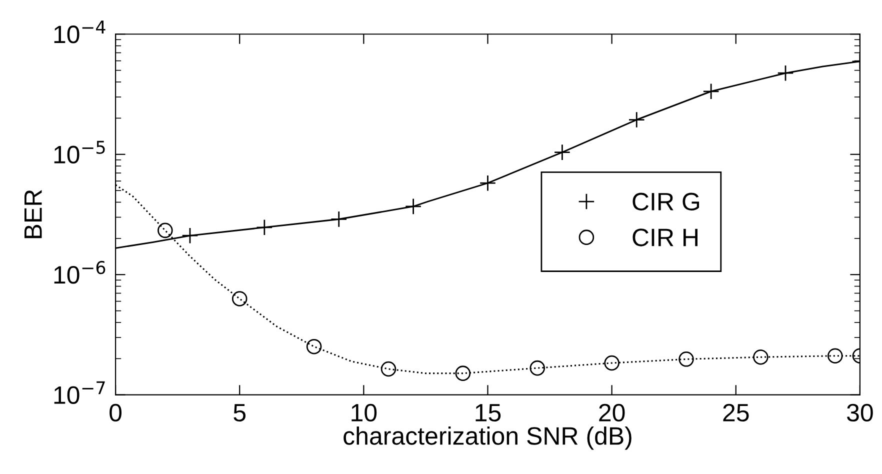  I want to click on x-axis-title: characterization SNR (dB), so click(488, 438).